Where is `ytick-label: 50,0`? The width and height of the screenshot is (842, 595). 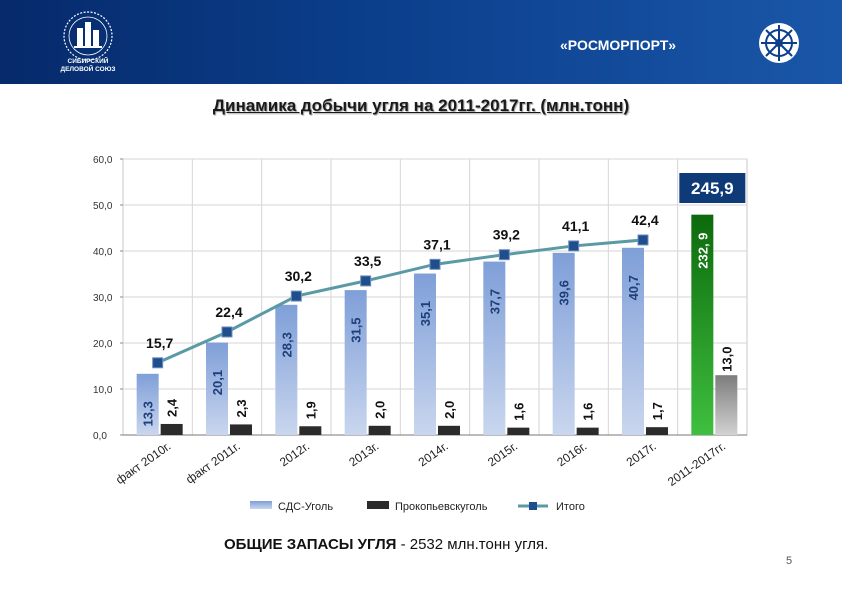
ytick-label: 50,0 is located at coordinates (103, 206).